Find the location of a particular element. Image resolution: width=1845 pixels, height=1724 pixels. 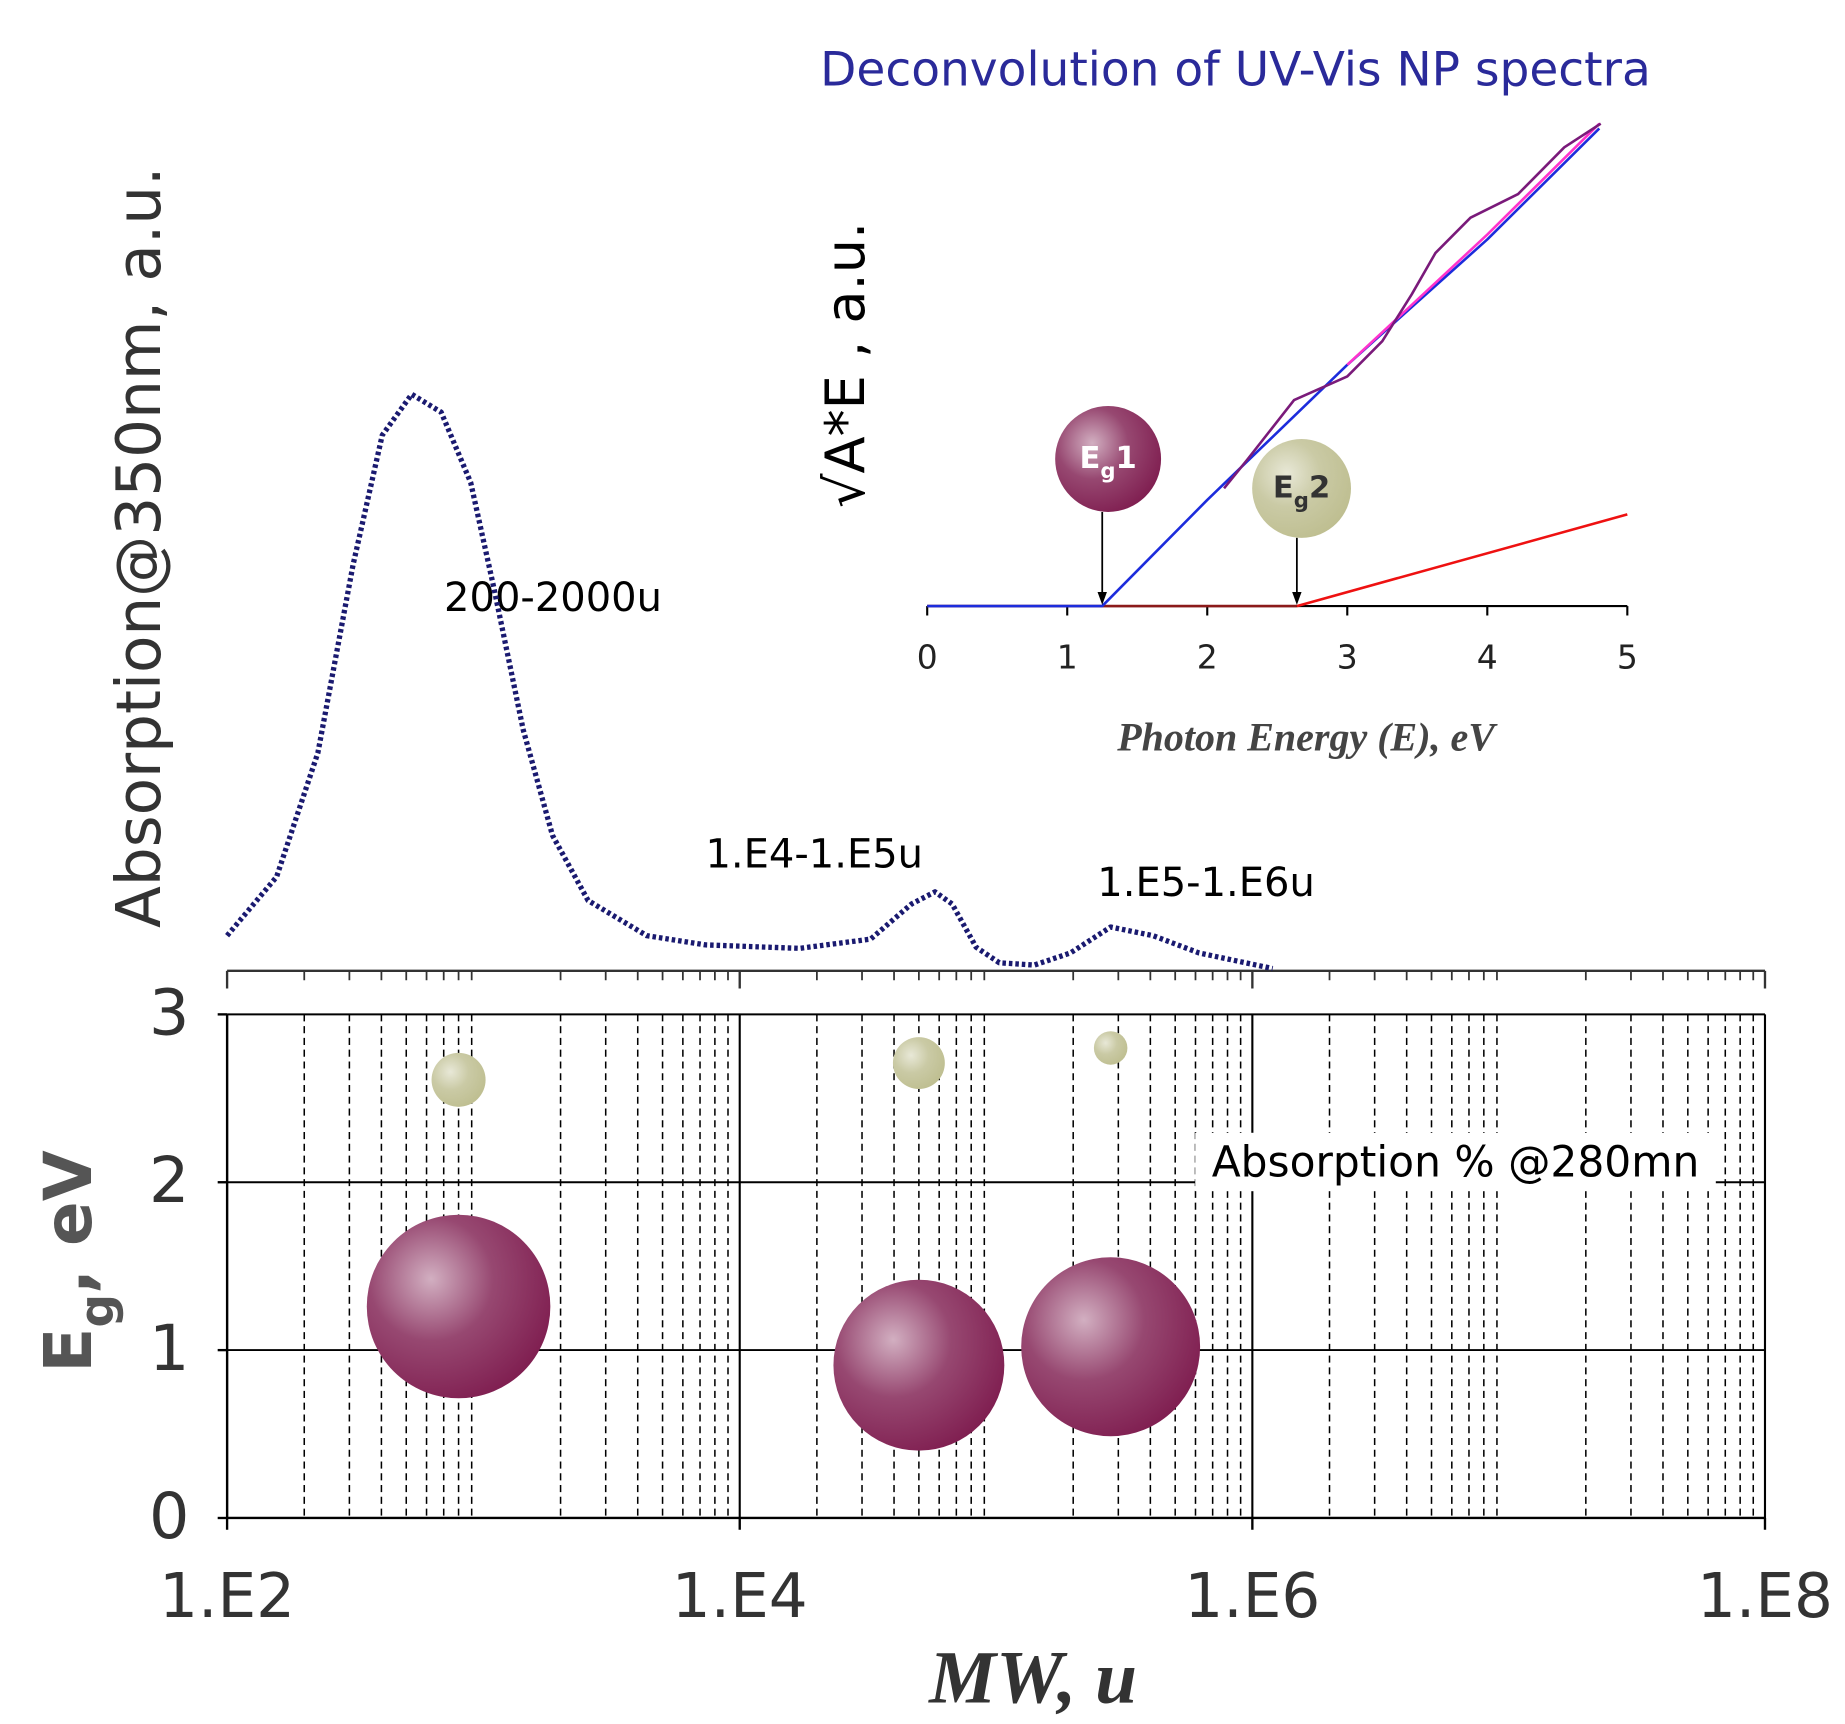

x-tick-label: 1.E8 is located at coordinates (1765, 1596).